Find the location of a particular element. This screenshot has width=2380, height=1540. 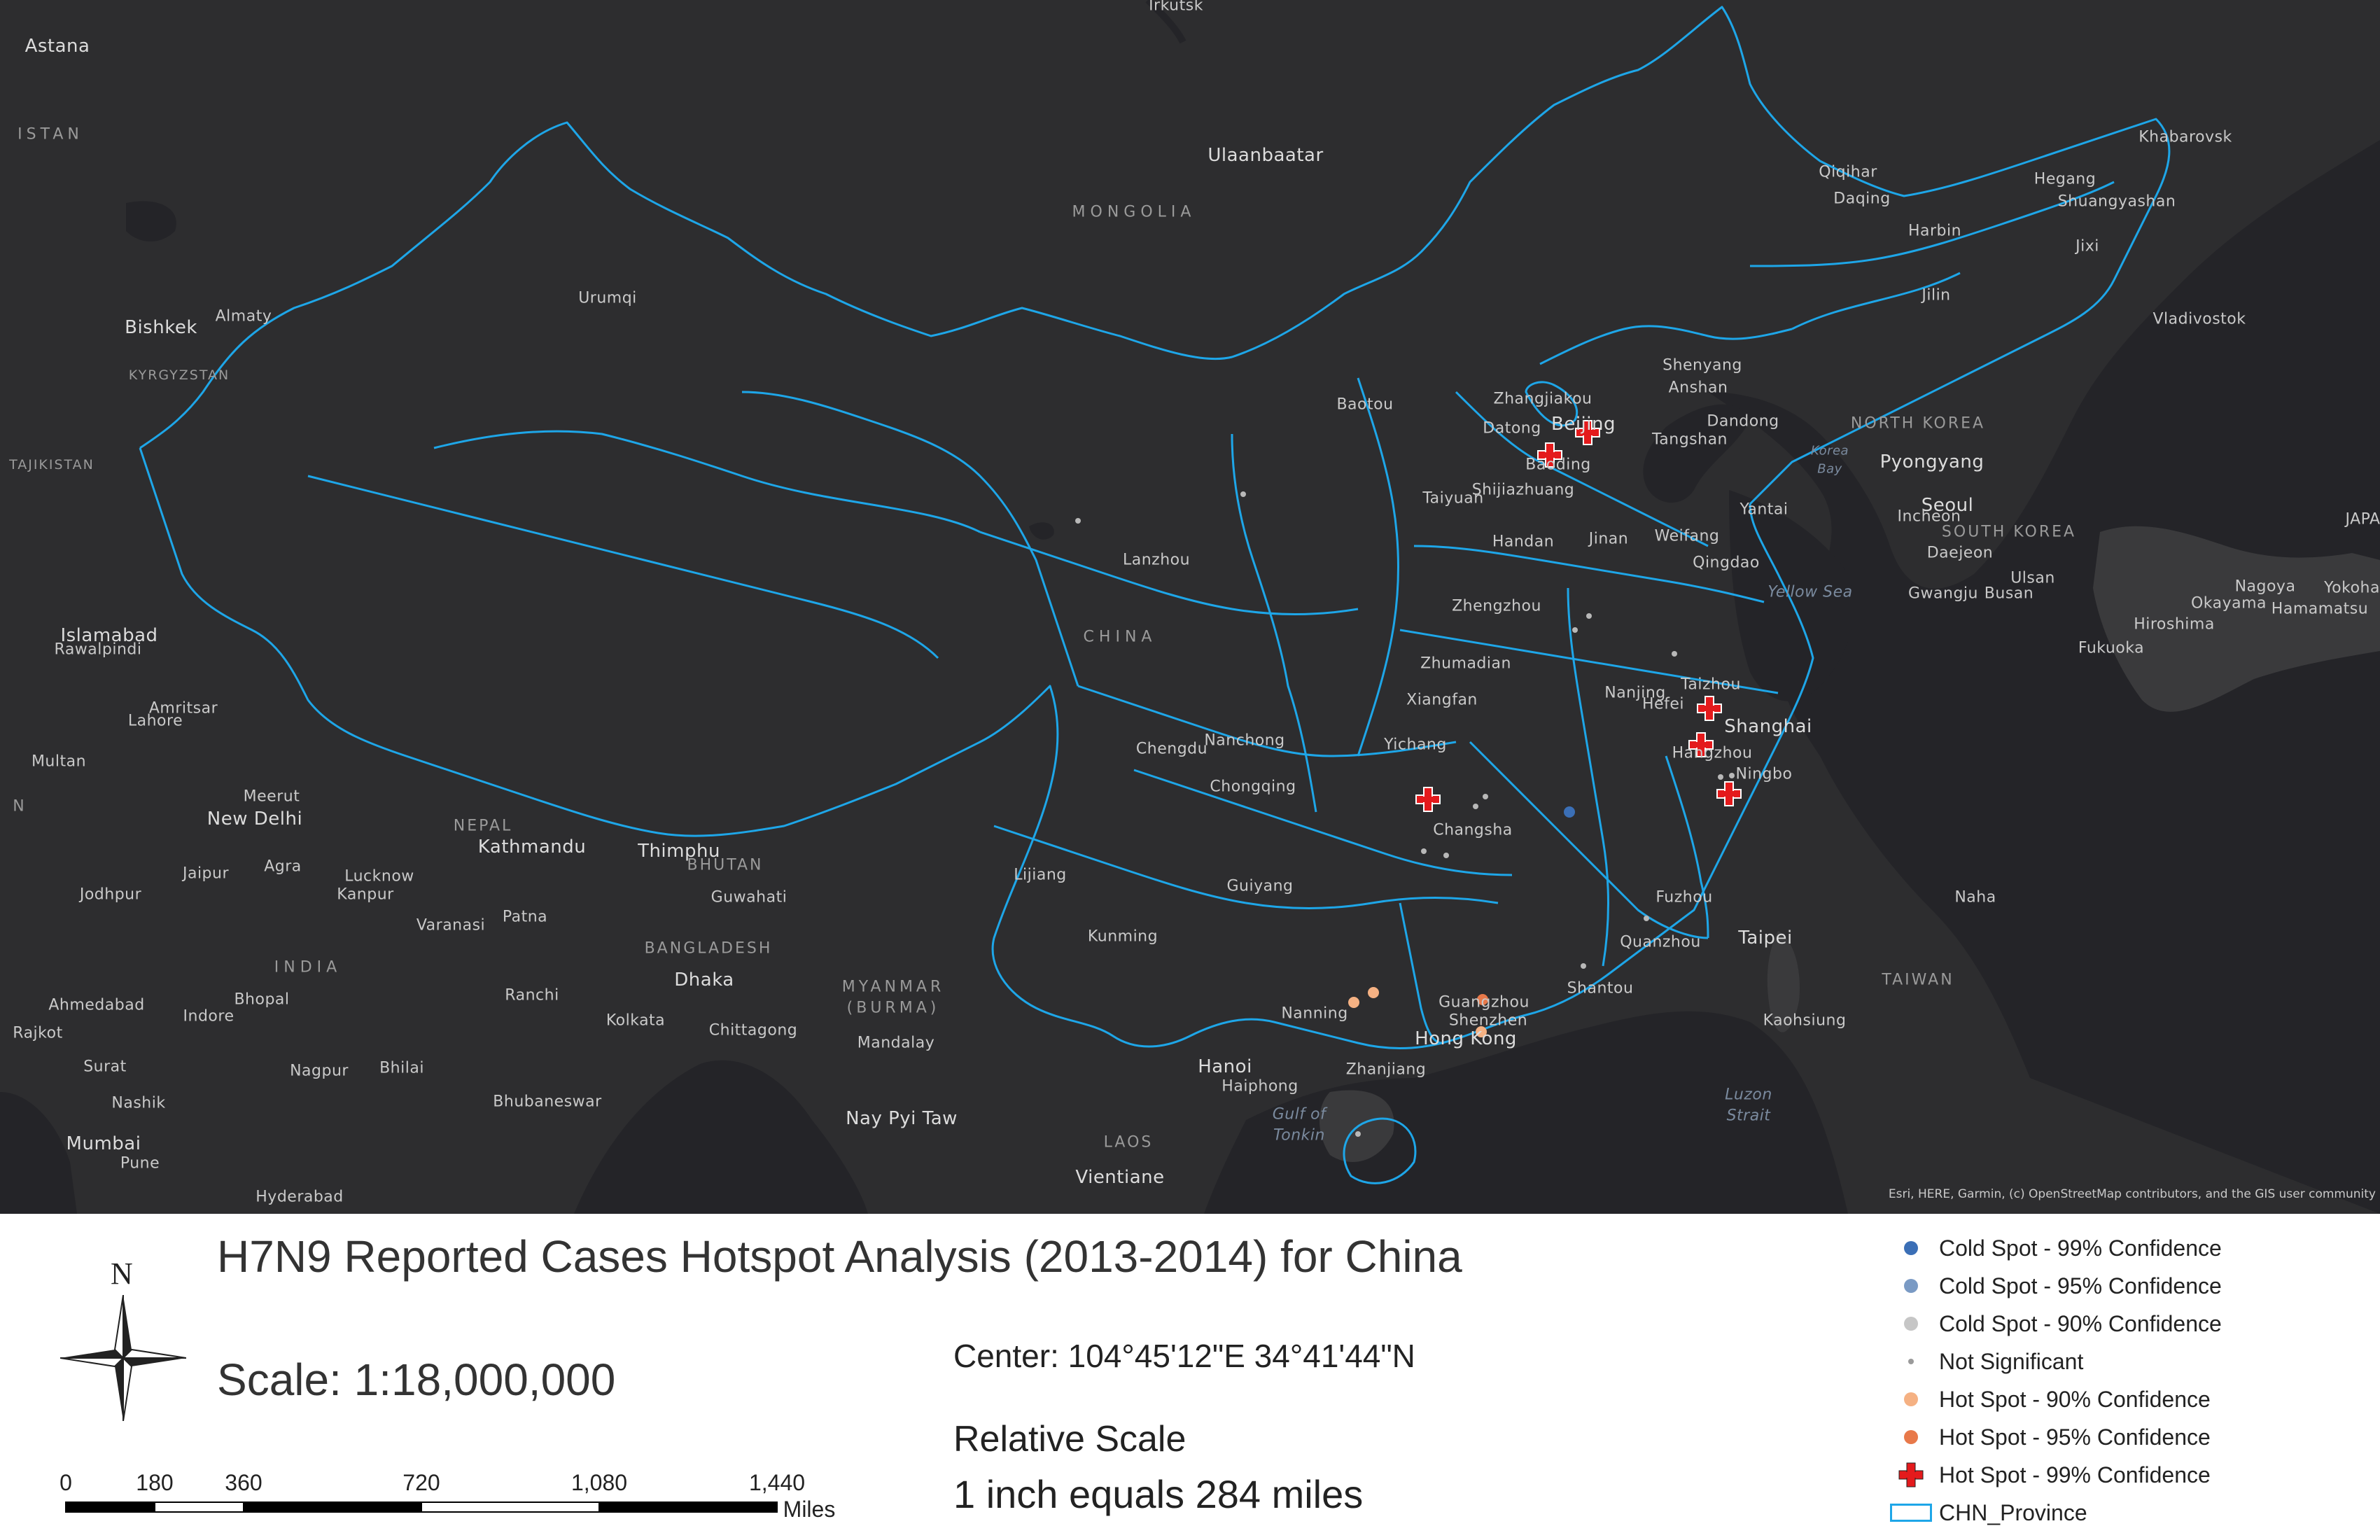

country-label: TAIWAN is located at coordinates (1918, 980).